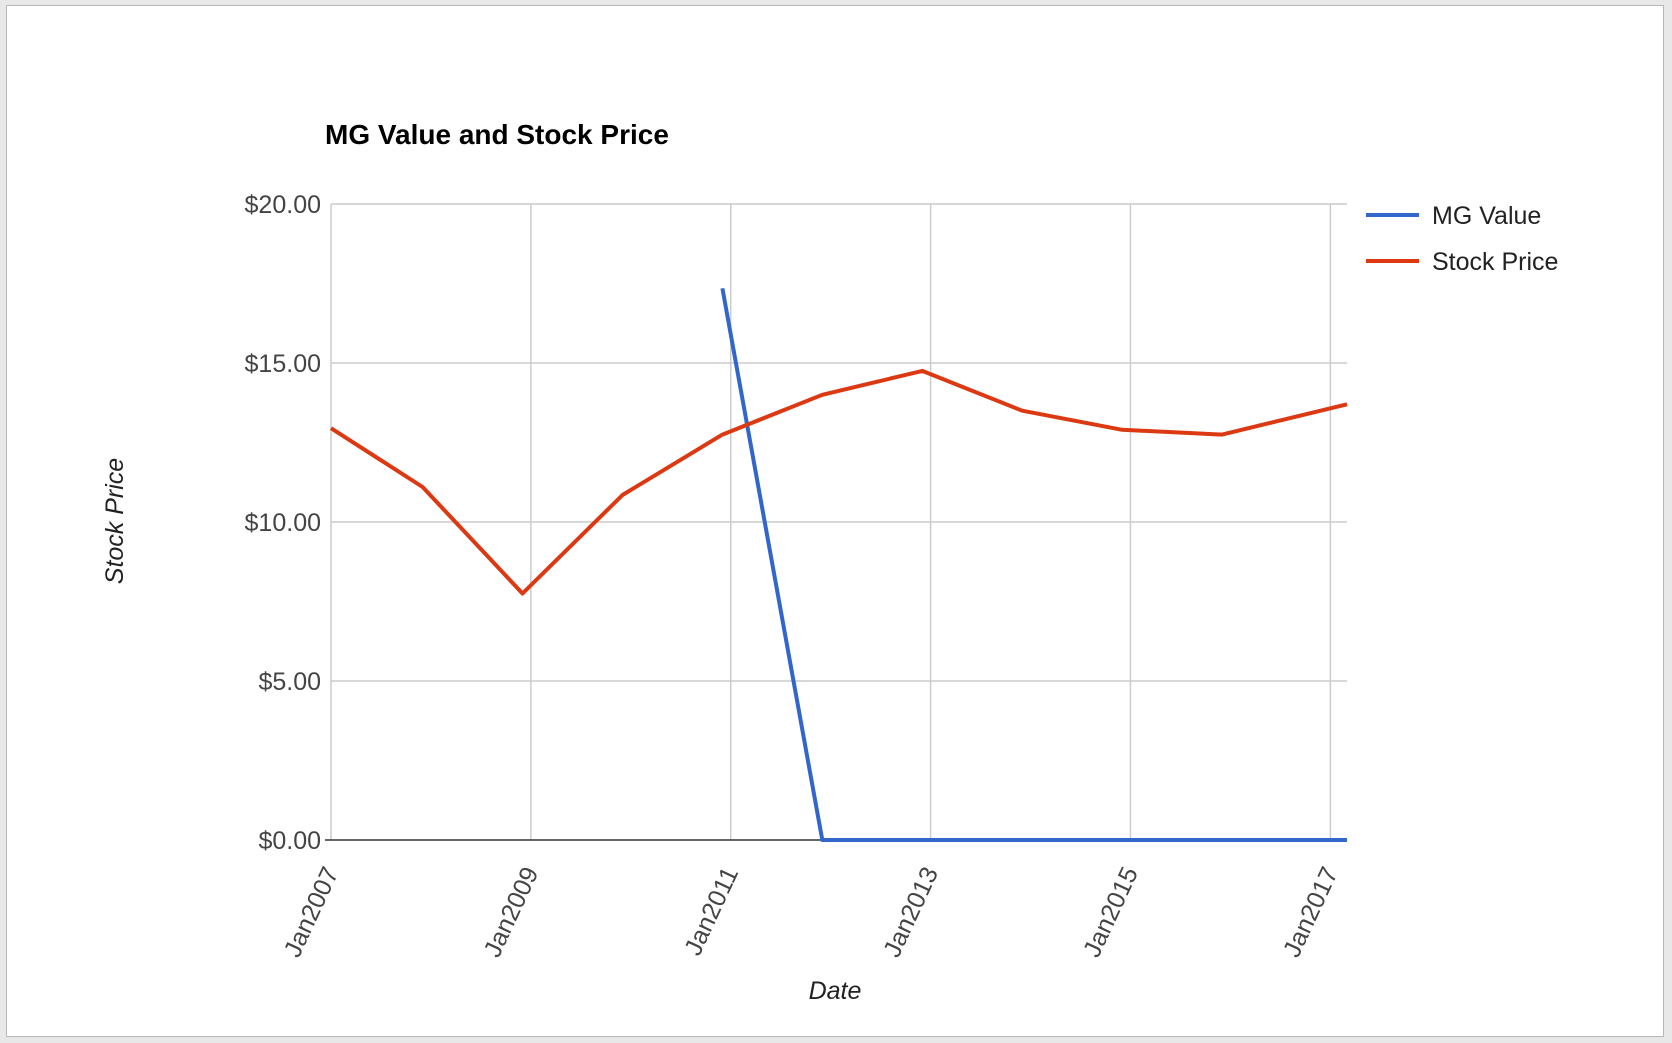 The height and width of the screenshot is (1043, 1672). I want to click on legend-label-stock-price: Stock Price, so click(1495, 262).